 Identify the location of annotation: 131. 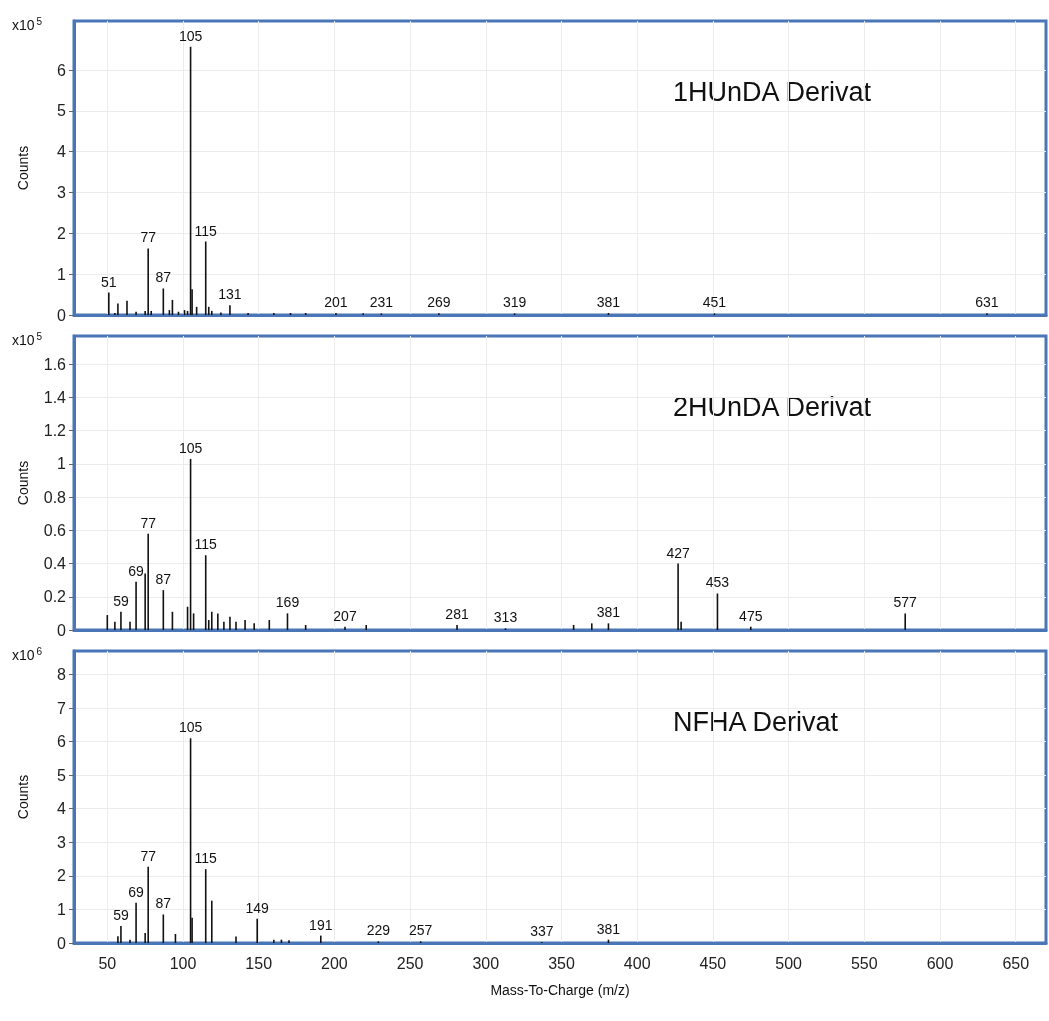
(230, 294).